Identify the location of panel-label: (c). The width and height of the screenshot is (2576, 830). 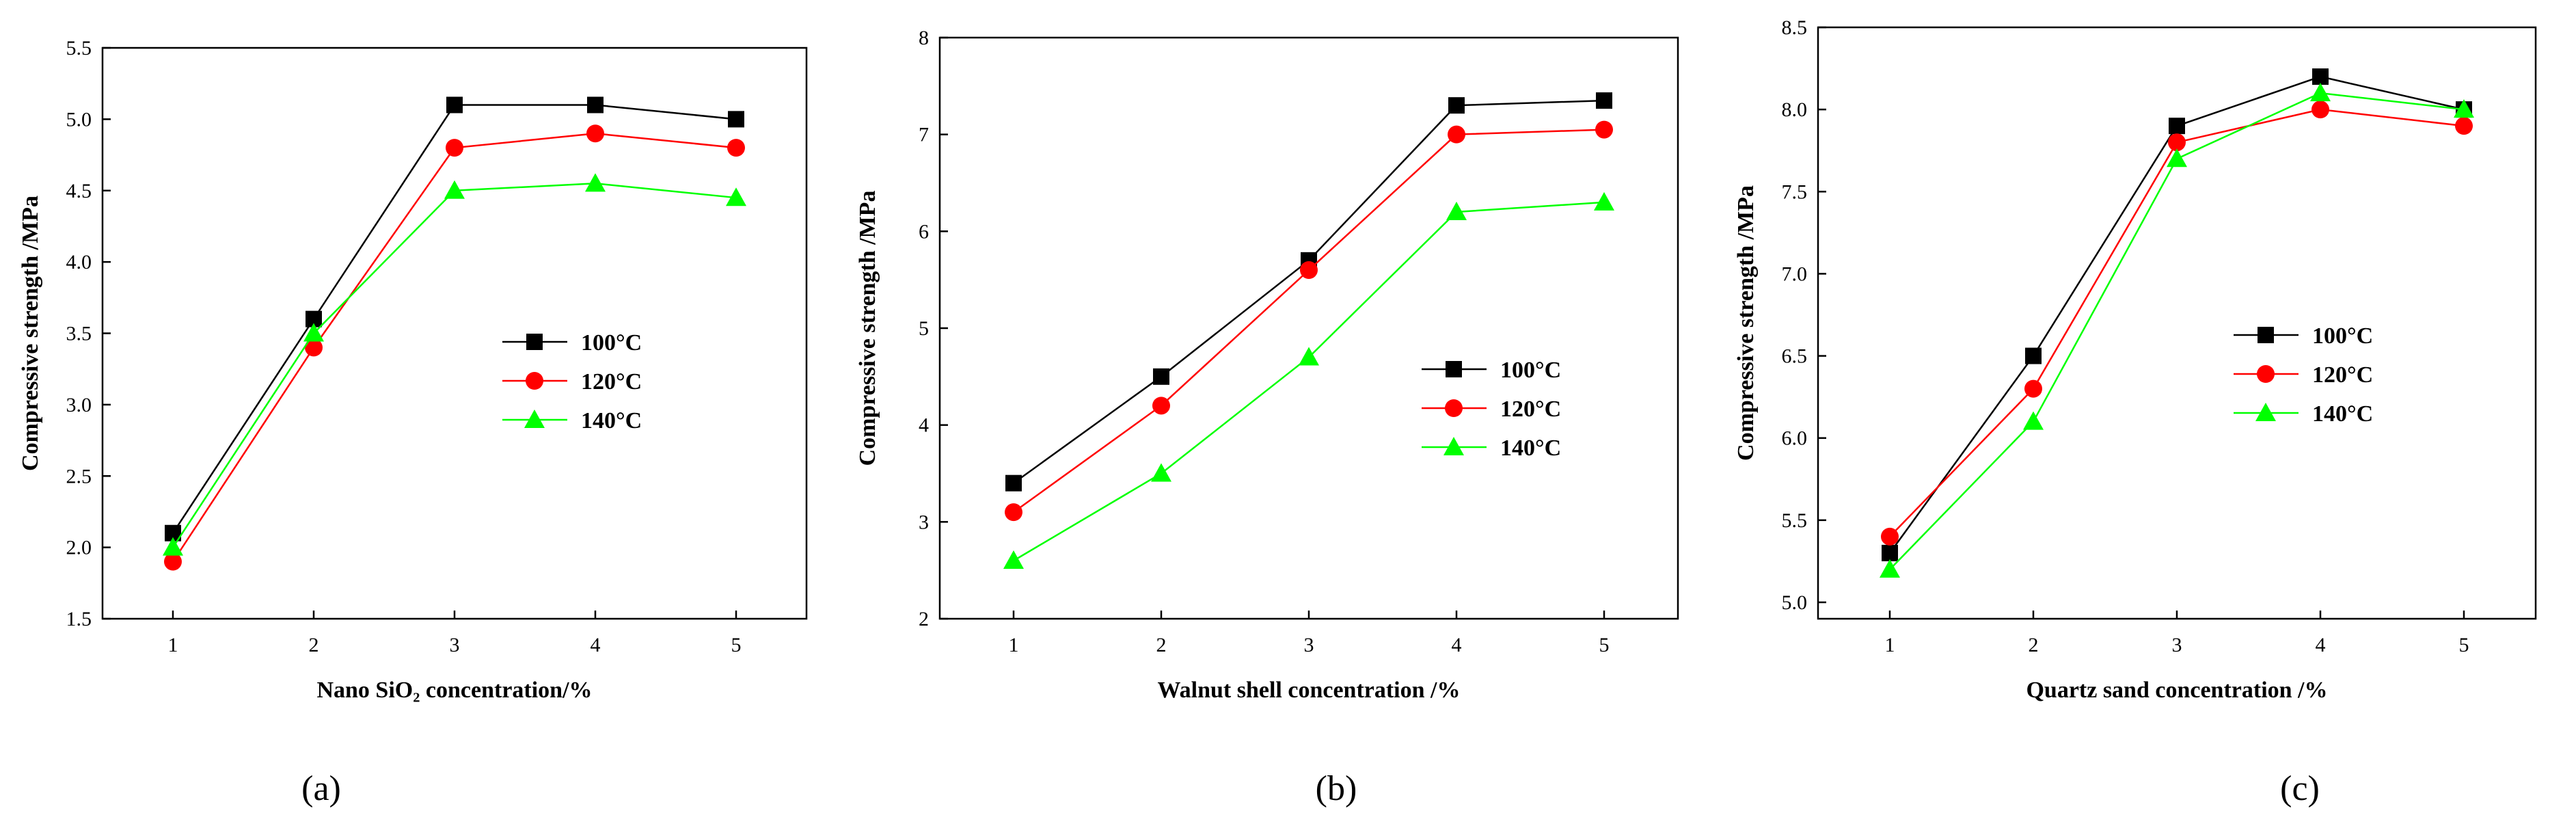
(2300, 788).